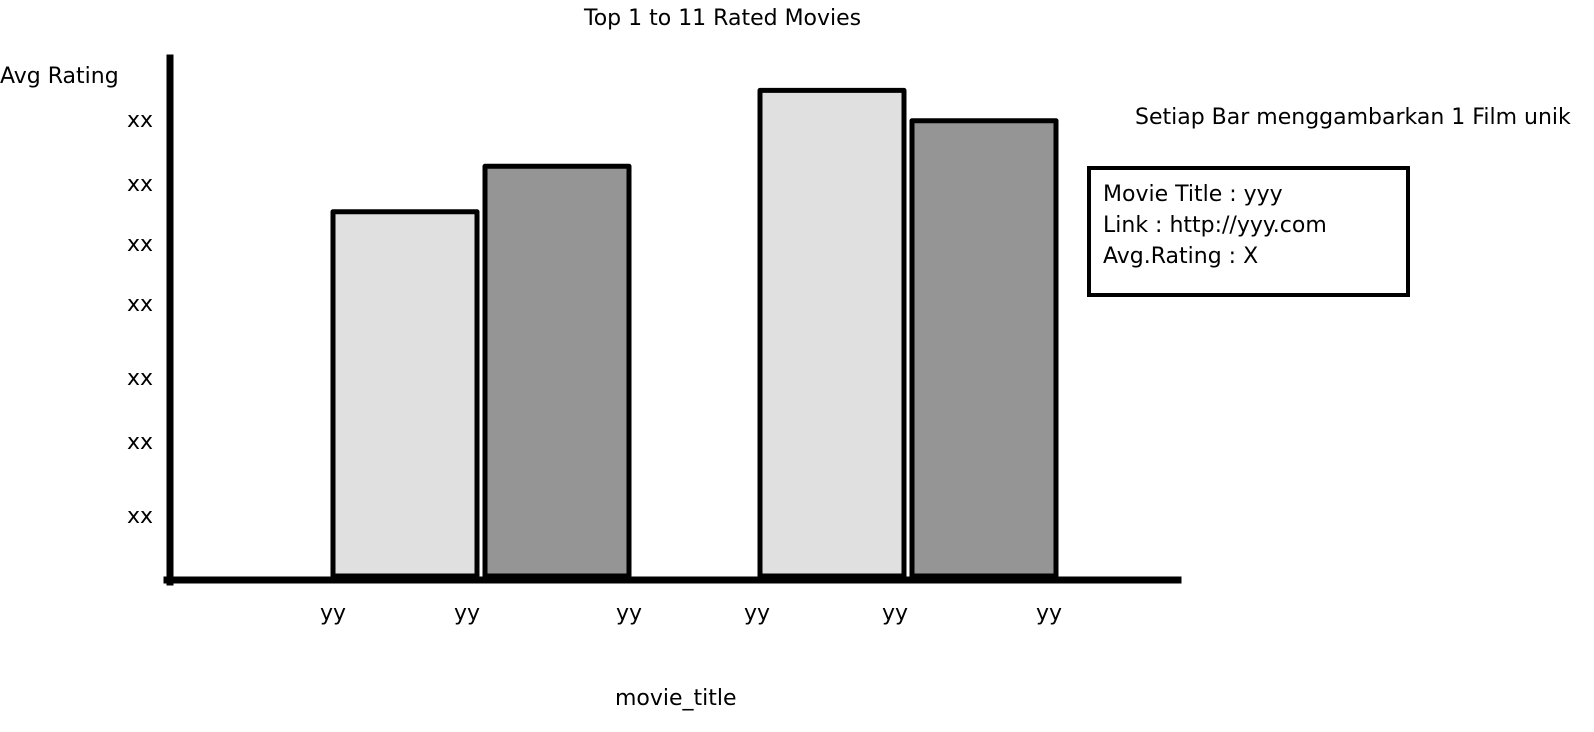  What do you see at coordinates (1353, 117) in the screenshot?
I see `annotation-note: Setiap Bar menggambarkan 1 Film unik` at bounding box center [1353, 117].